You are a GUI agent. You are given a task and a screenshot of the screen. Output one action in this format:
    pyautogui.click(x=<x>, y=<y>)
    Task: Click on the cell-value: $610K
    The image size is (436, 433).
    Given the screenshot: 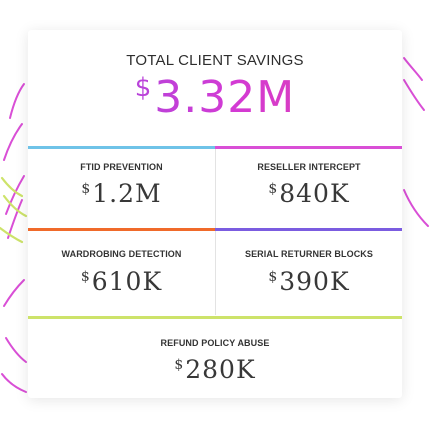 What is the action you would take?
    pyautogui.click(x=121, y=281)
    